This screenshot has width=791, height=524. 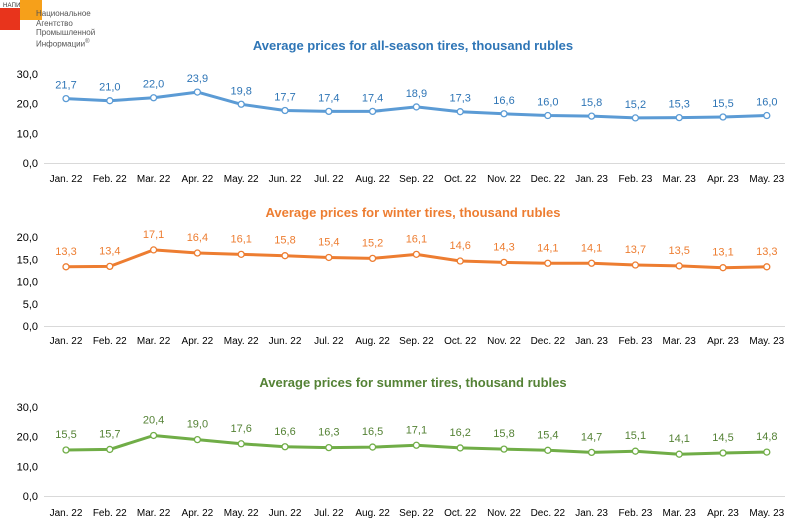 I want to click on x-tick-label: Jun. 22, so click(x=285, y=341).